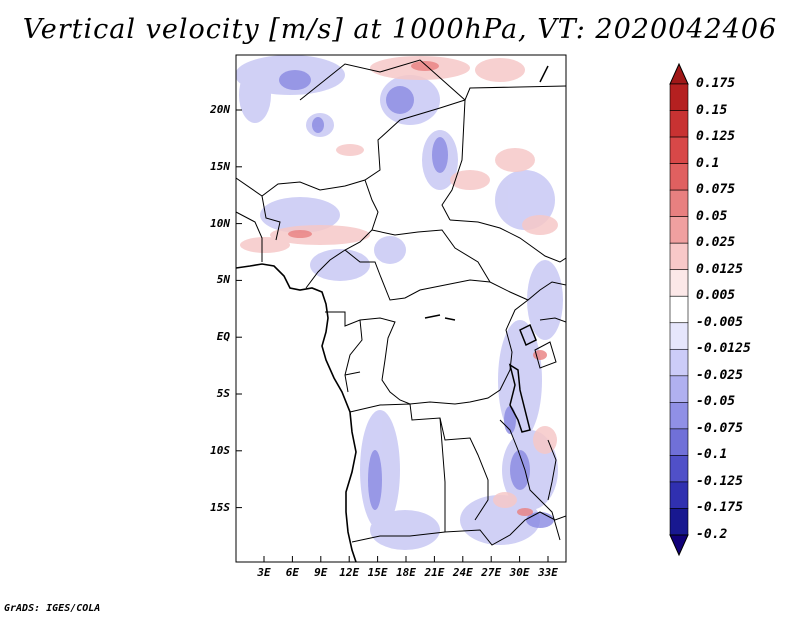  What do you see at coordinates (719, 481) in the screenshot?
I see `colorbar-label: -0.125` at bounding box center [719, 481].